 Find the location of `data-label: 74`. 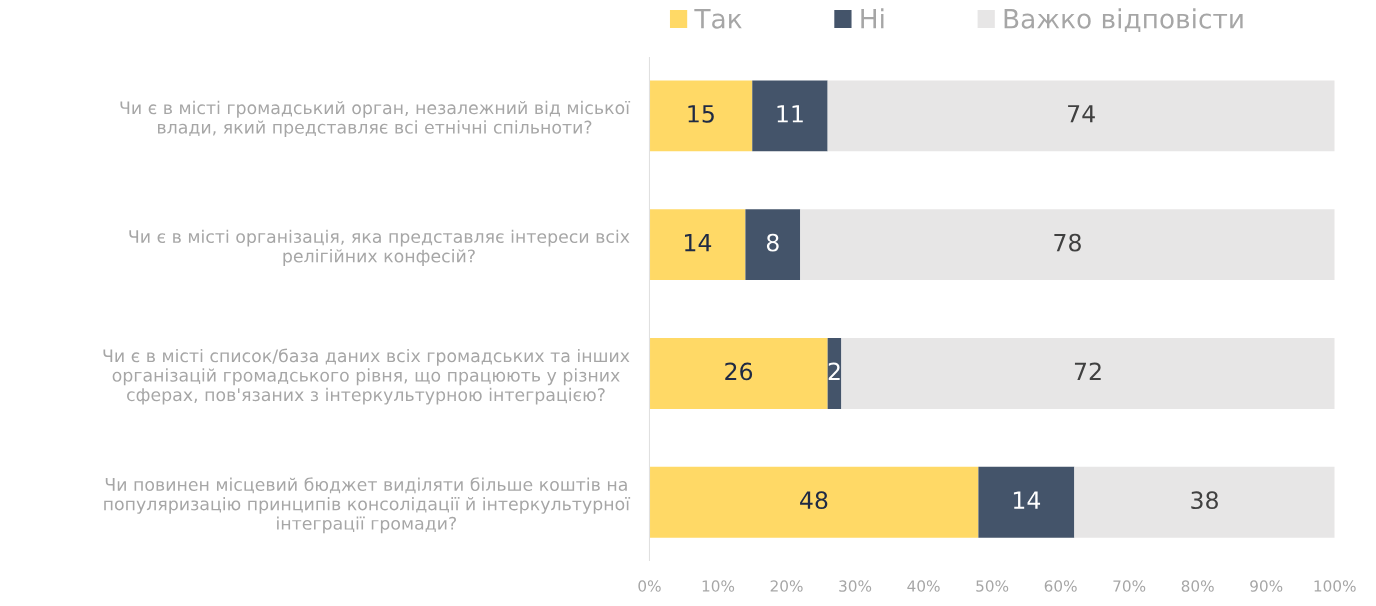

data-label: 74 is located at coordinates (1081, 114).